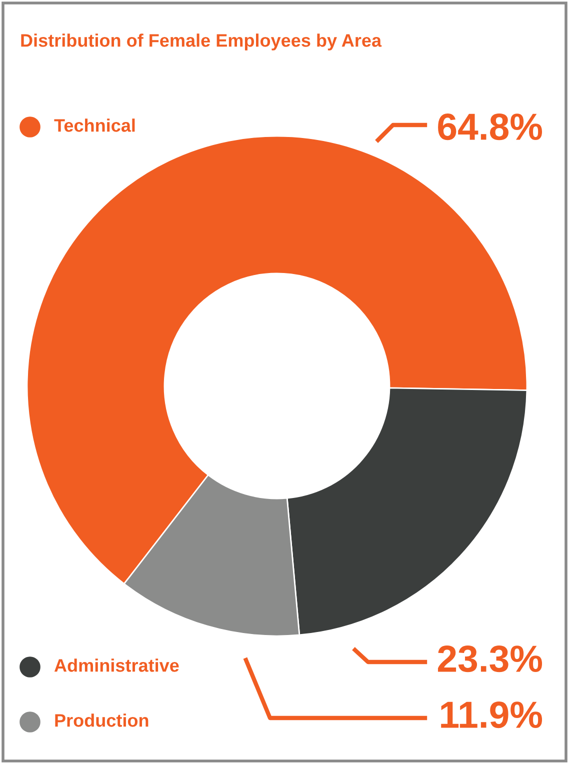 Image resolution: width=569 pixels, height=764 pixels. Describe the element at coordinates (94, 125) in the screenshot. I see `legend-label: Technical` at that location.